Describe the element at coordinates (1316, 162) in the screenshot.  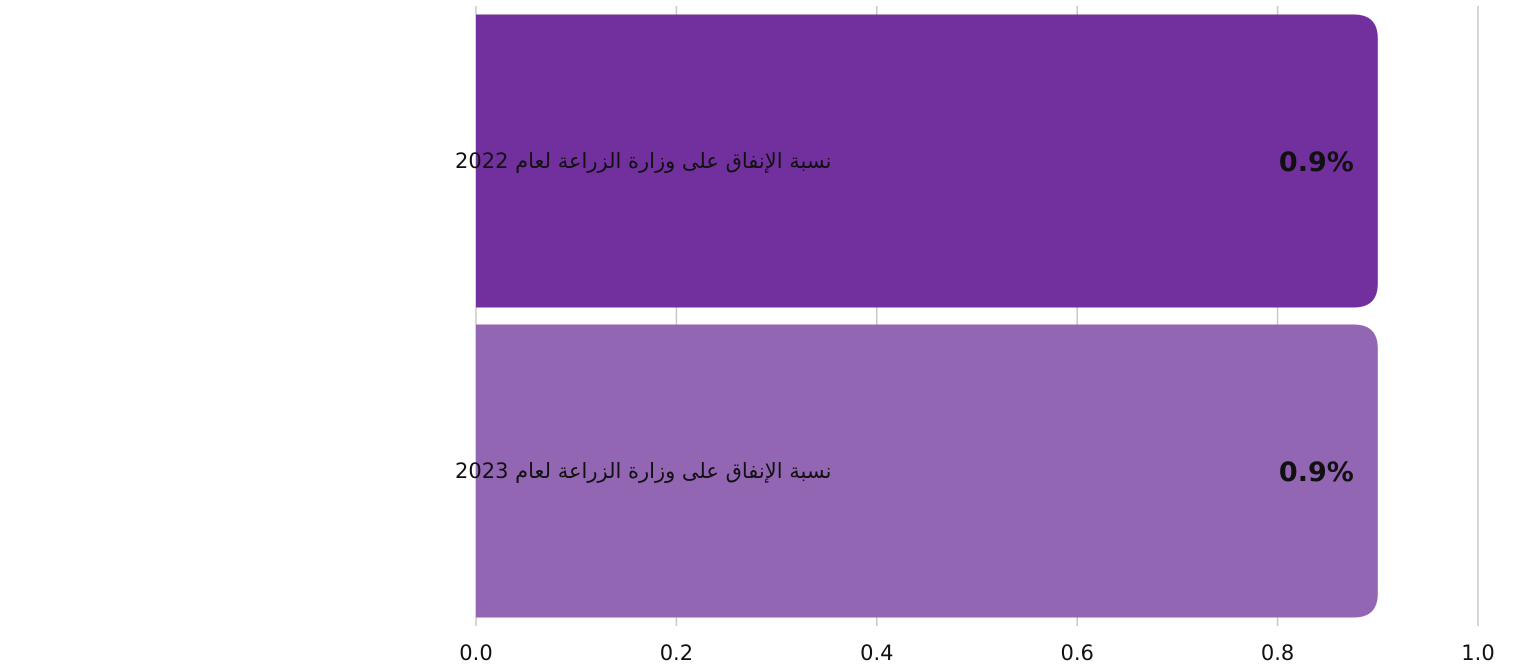
I see `data-label-0: 0.9%` at that location.